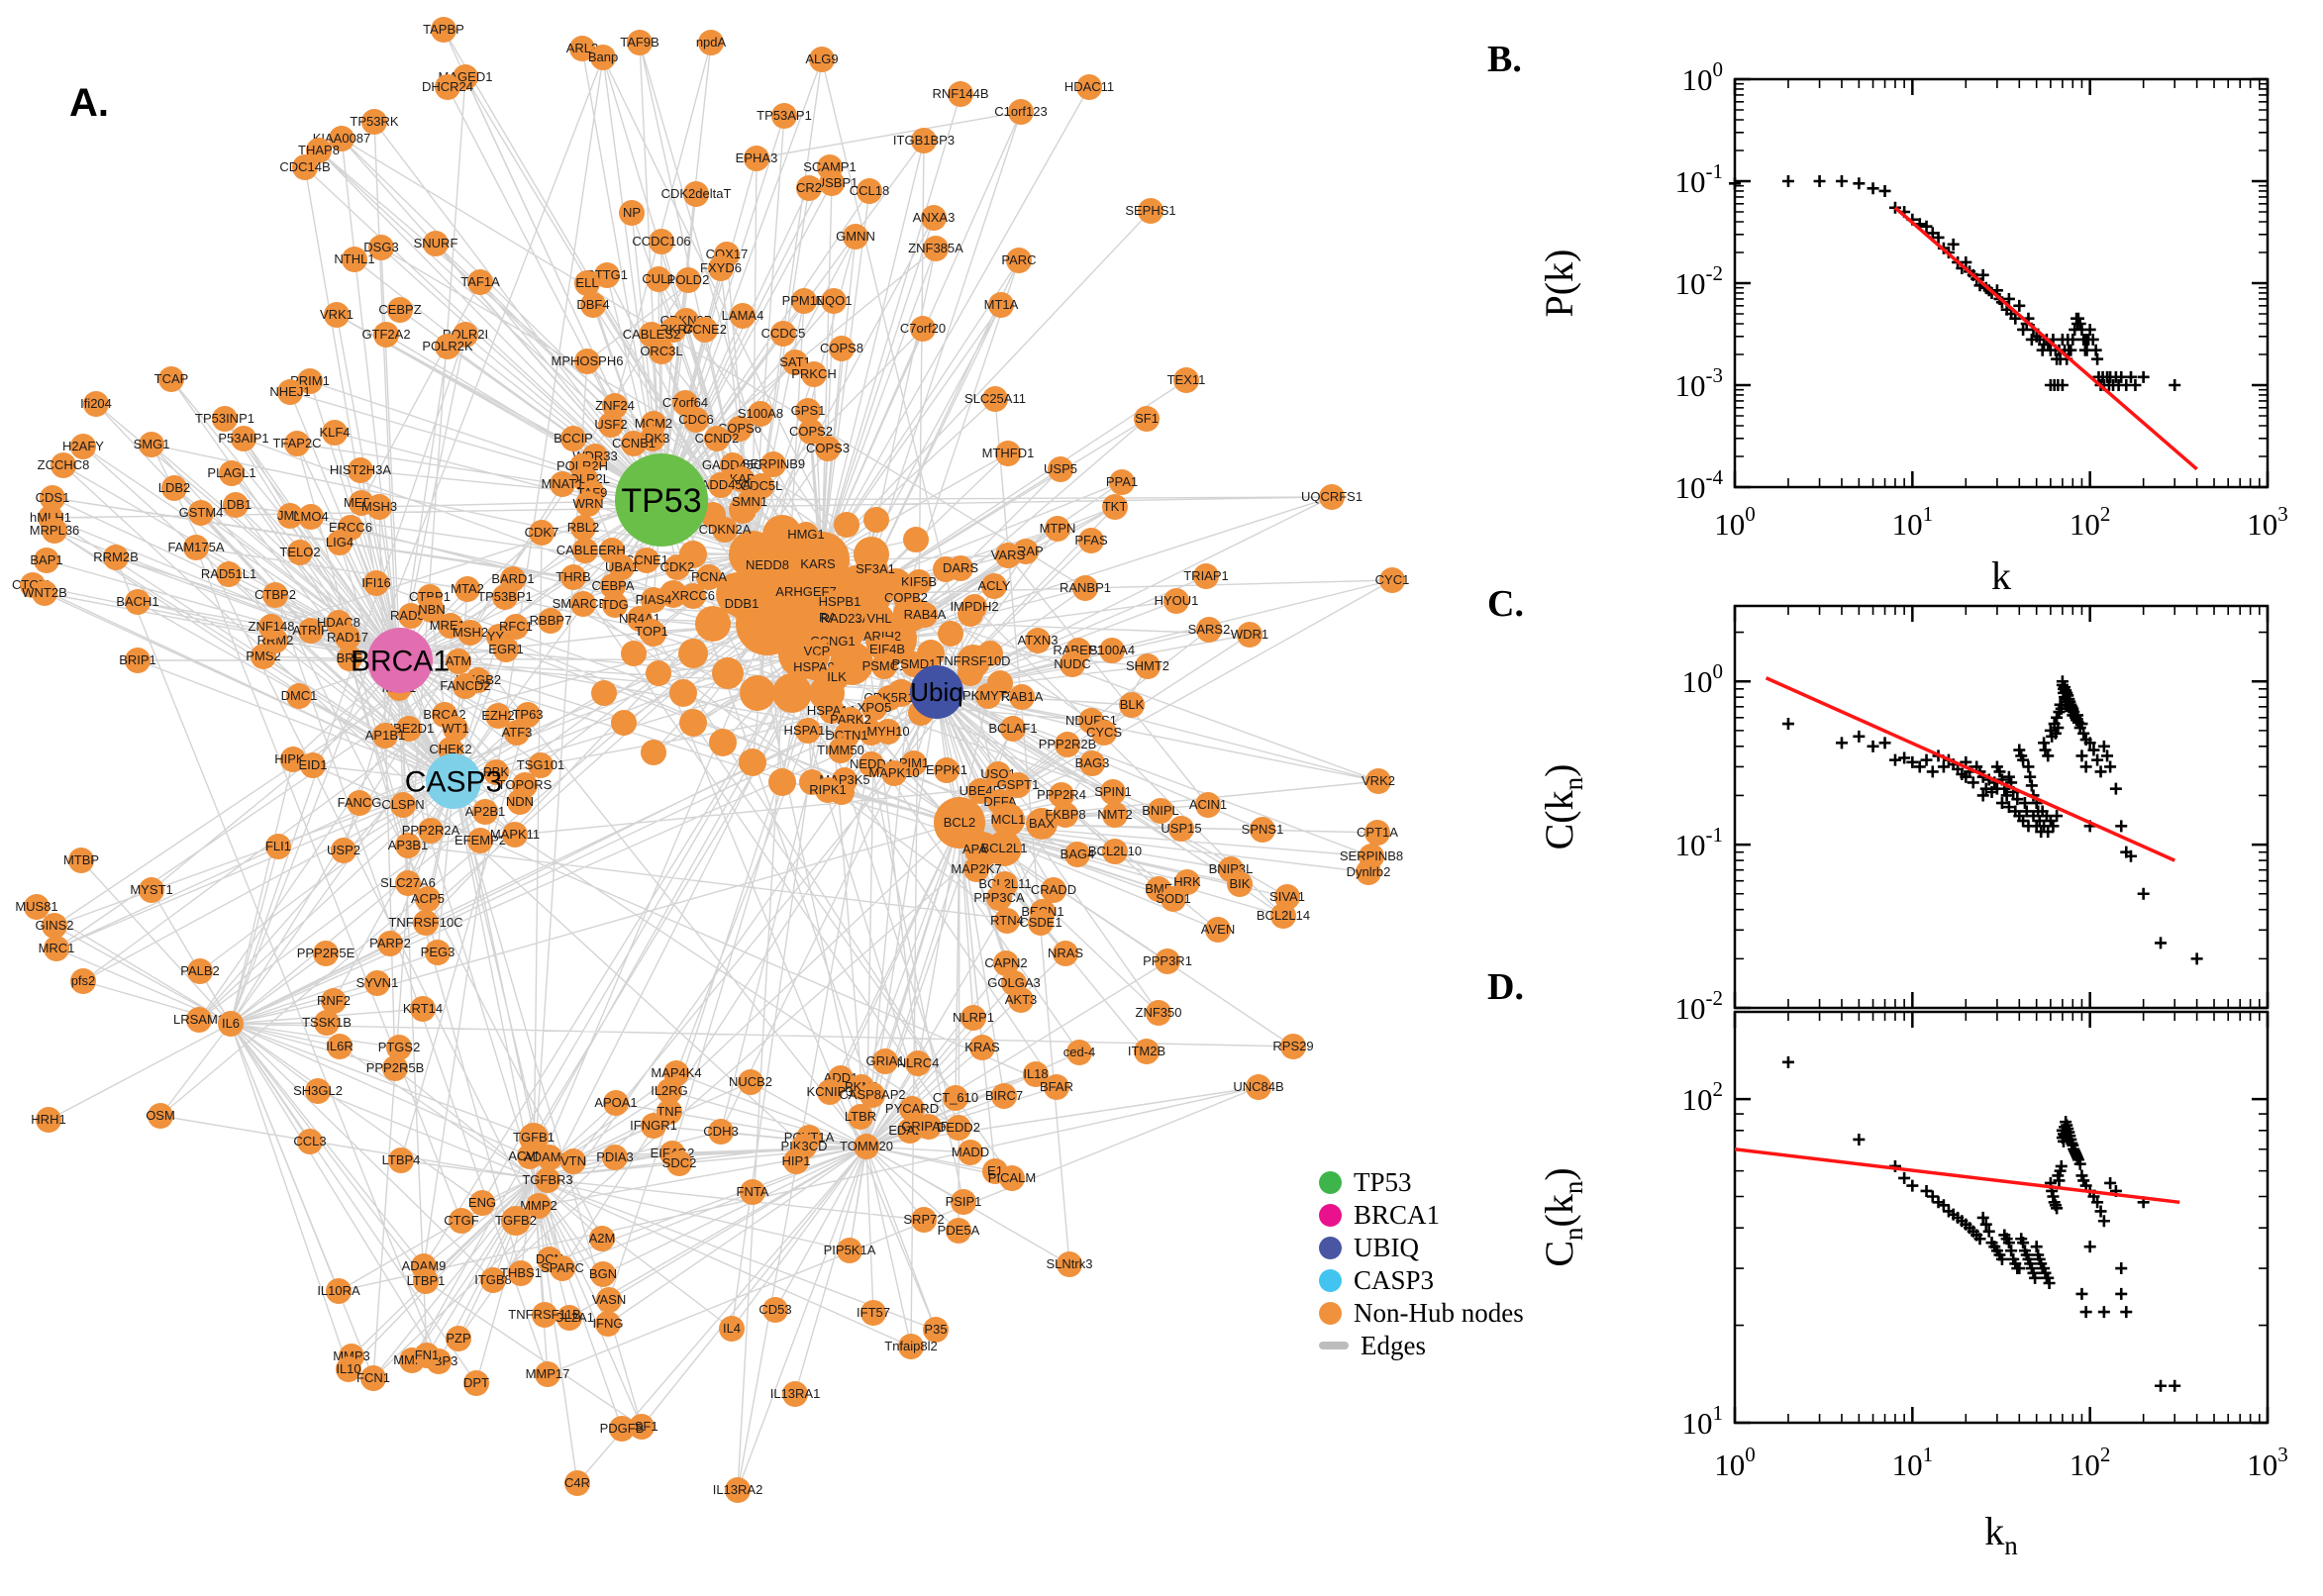  Describe the element at coordinates (400, 661) in the screenshot. I see `hub-node-brca1` at that location.